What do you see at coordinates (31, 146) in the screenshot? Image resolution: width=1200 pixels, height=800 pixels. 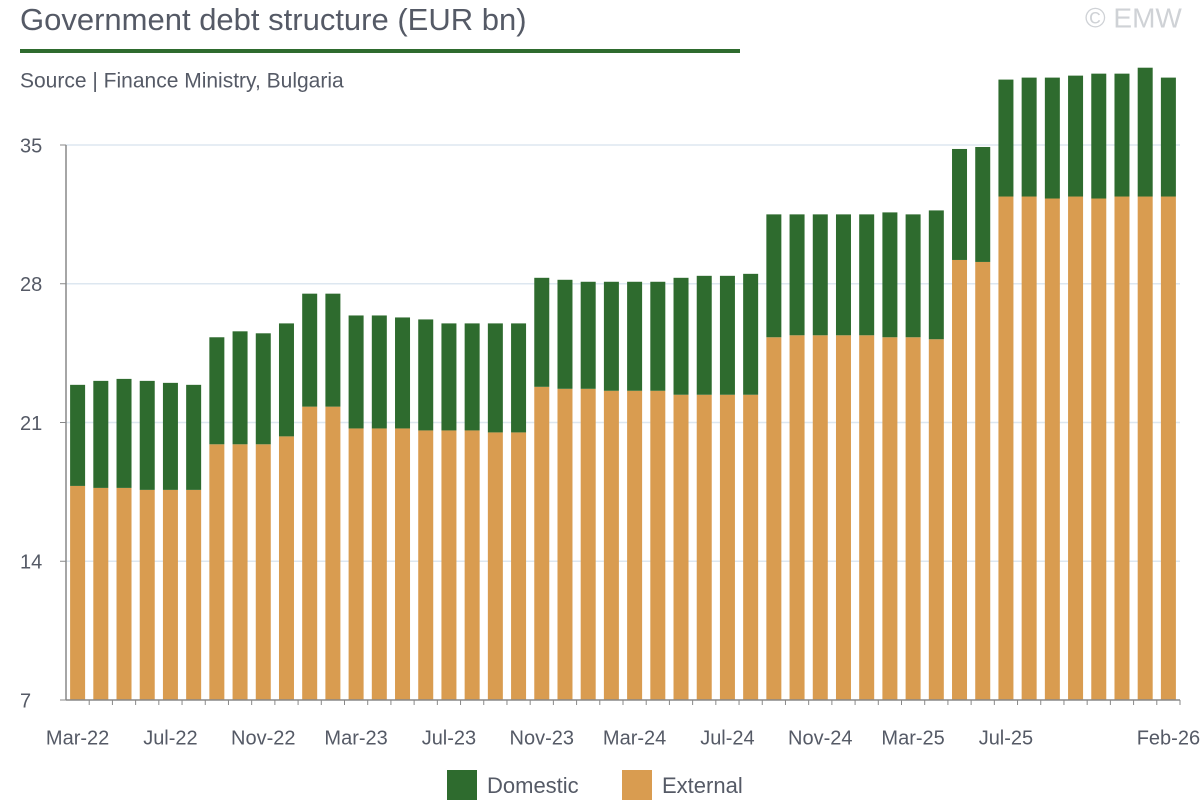 I see `y-tick-label: 35` at bounding box center [31, 146].